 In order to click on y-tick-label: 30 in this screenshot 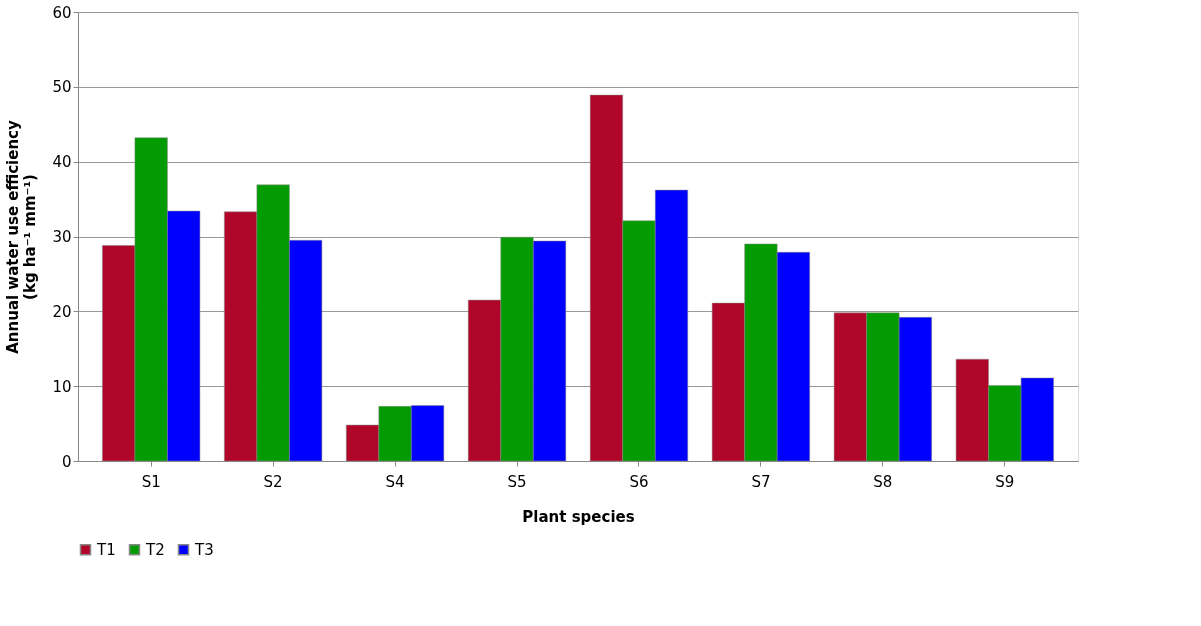, I will do `click(62, 237)`.